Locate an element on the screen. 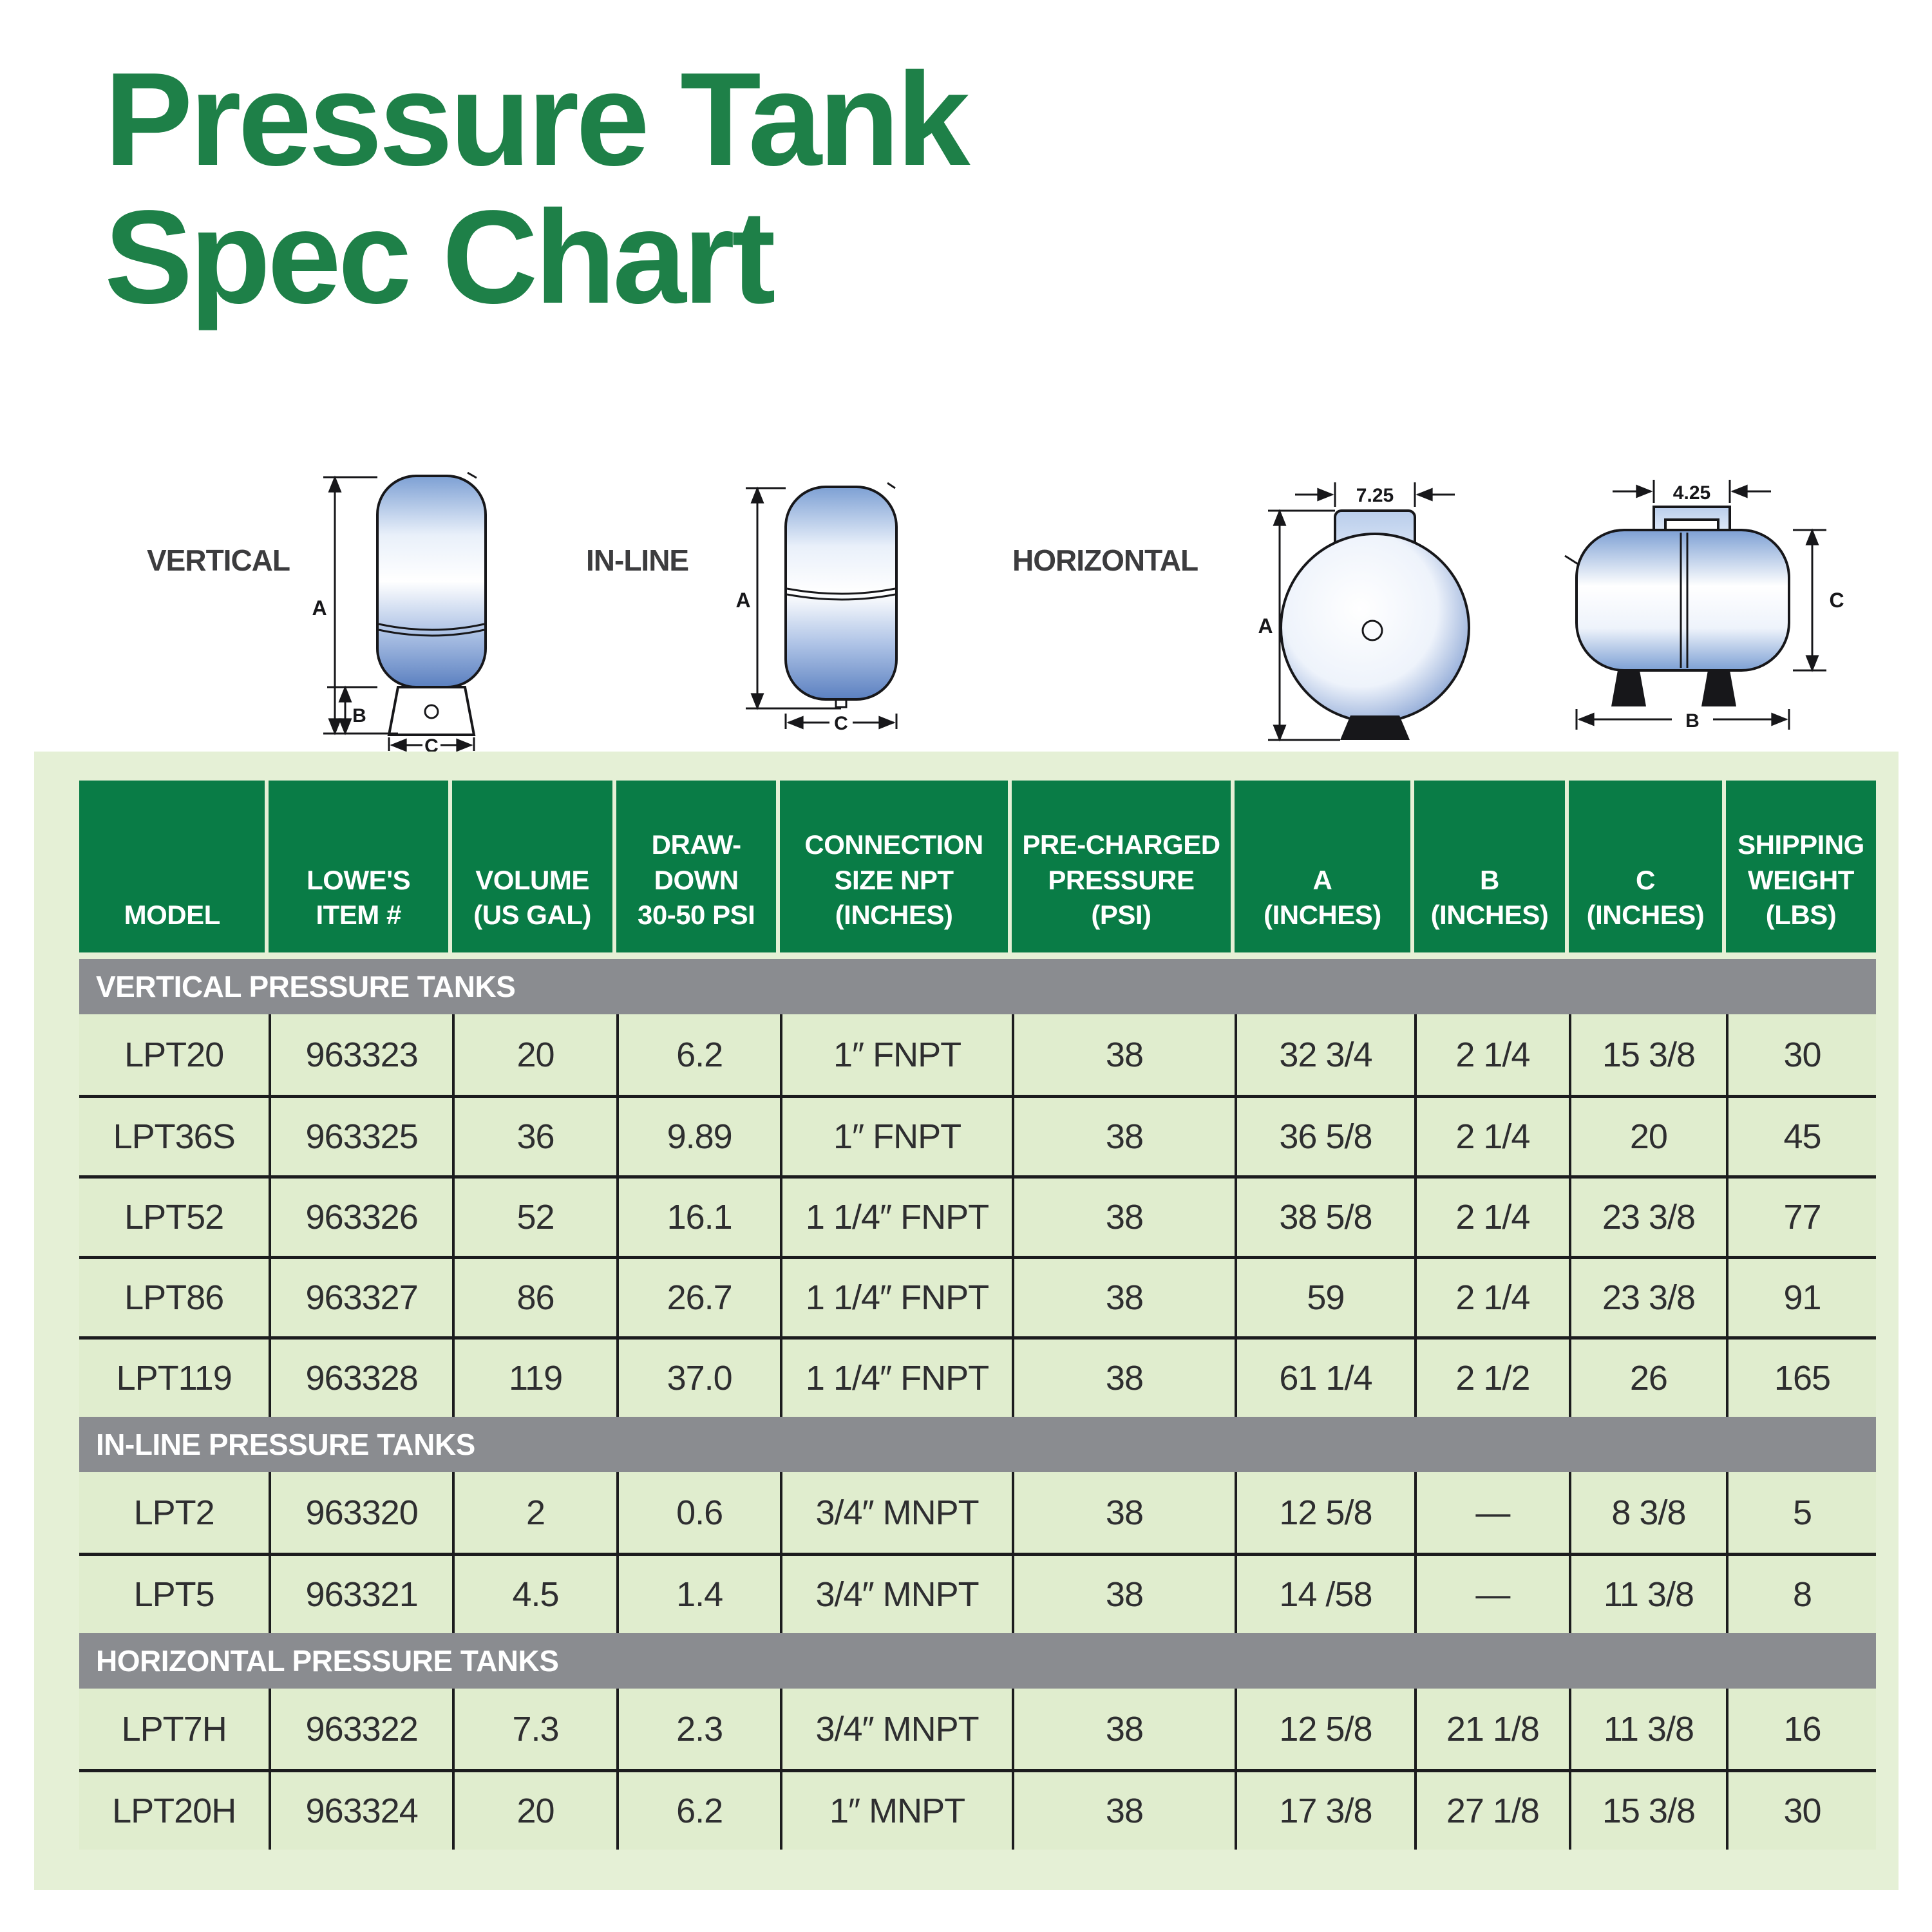 The width and height of the screenshot is (1932, 1932). column-header-model: MODEL is located at coordinates (174, 867).